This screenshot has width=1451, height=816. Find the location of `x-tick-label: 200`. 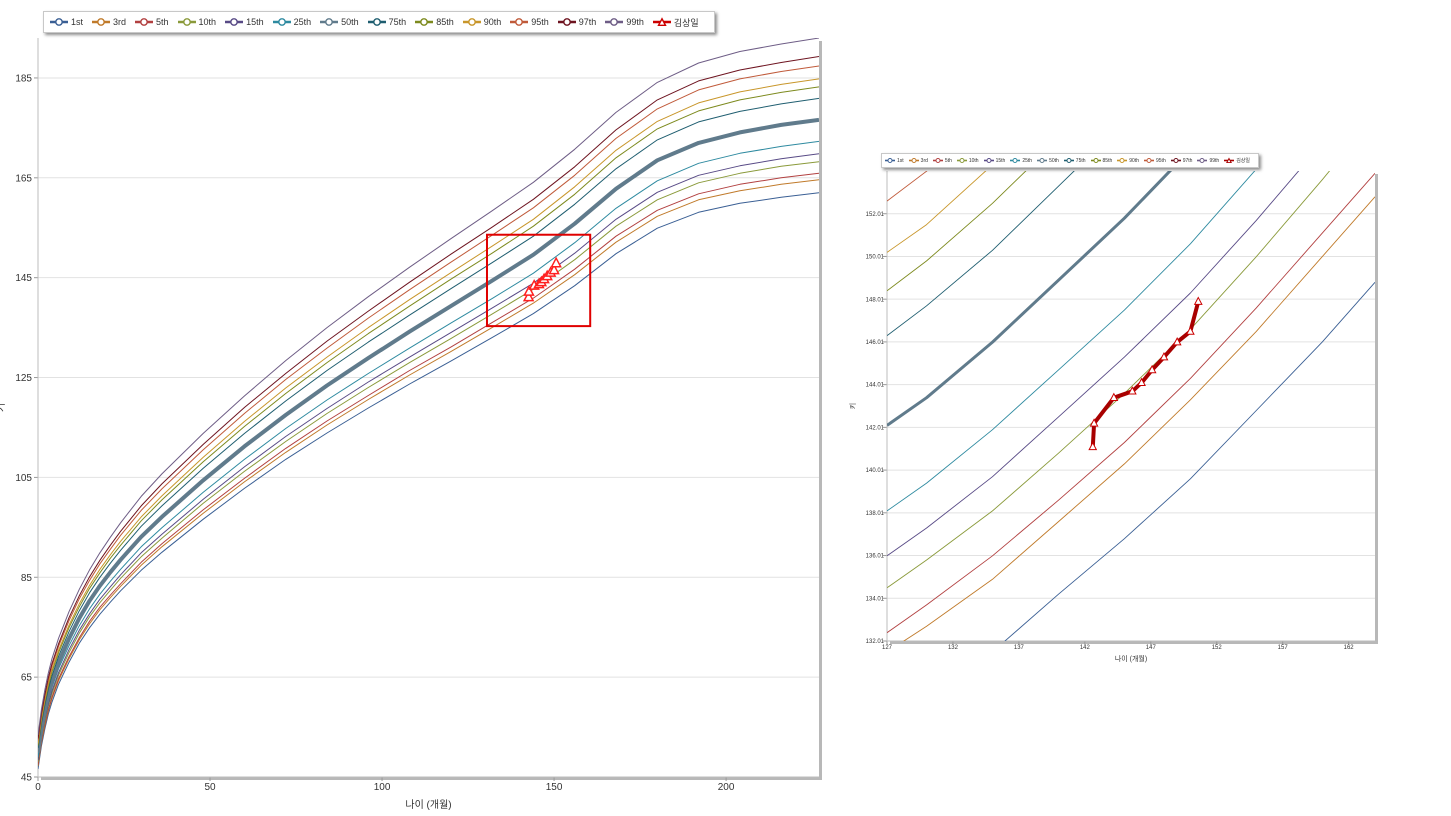

x-tick-label: 200 is located at coordinates (726, 787).